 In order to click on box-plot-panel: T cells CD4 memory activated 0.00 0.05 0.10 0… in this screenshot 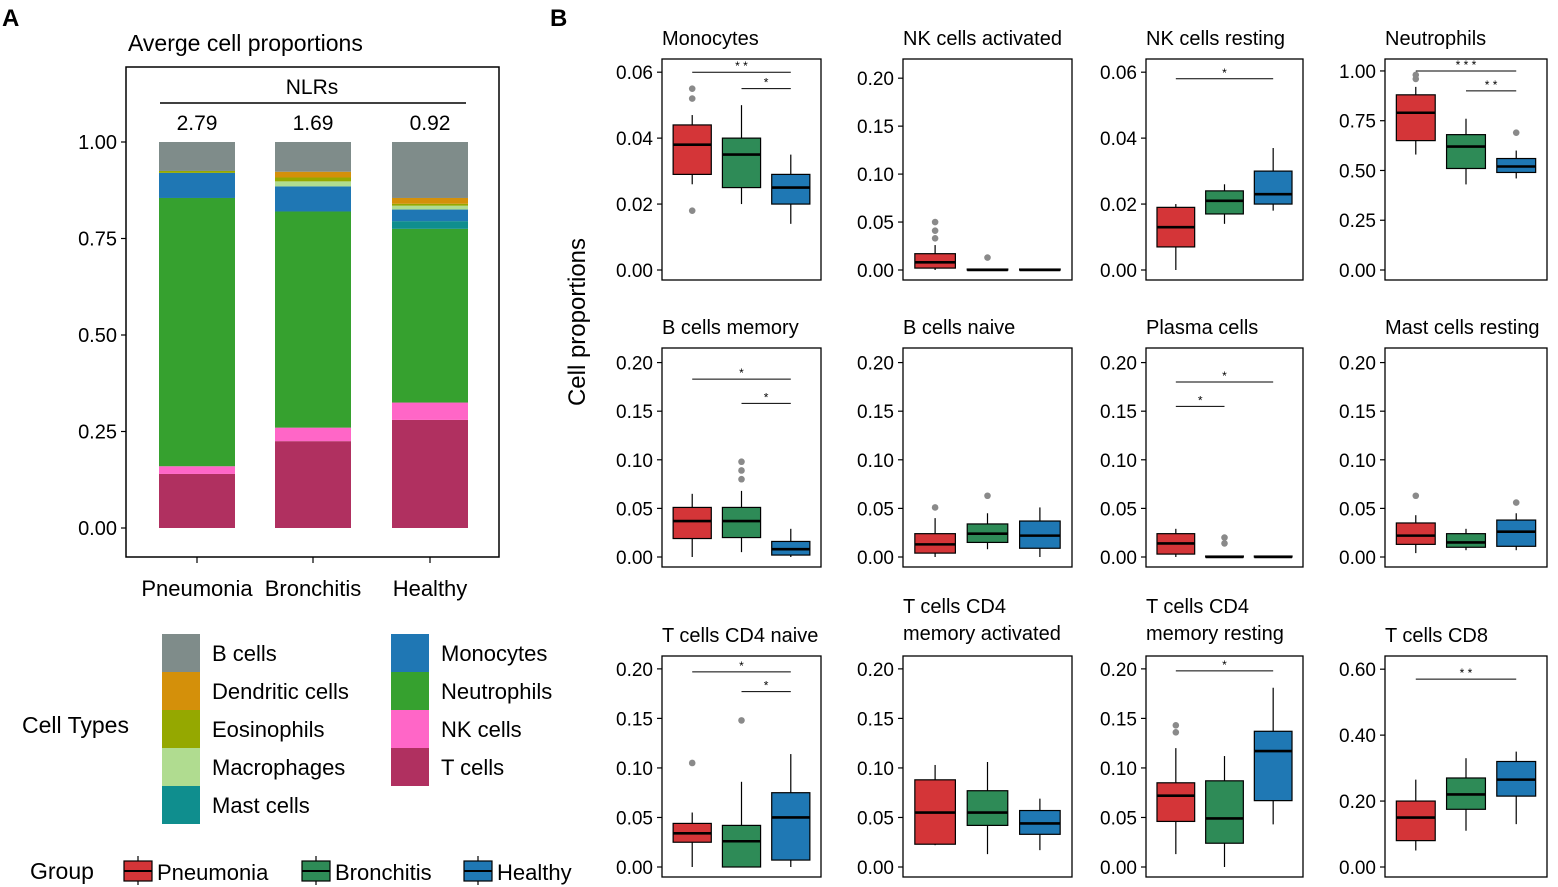, I will do `click(965, 737)`.